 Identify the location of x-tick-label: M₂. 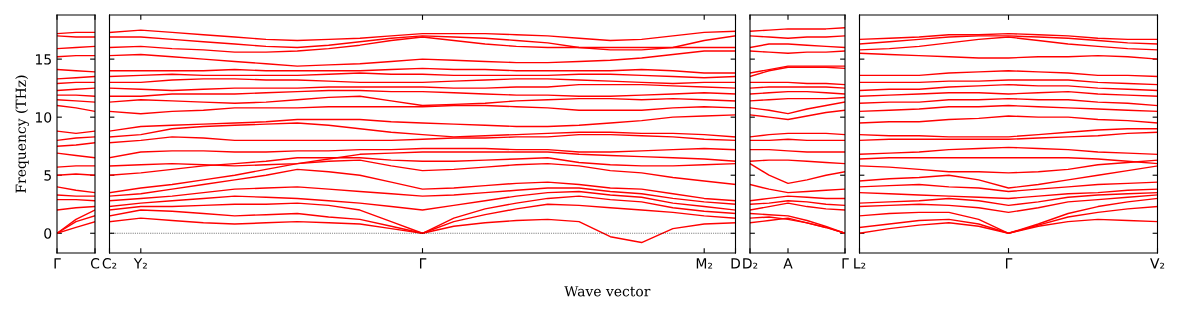
(704, 263).